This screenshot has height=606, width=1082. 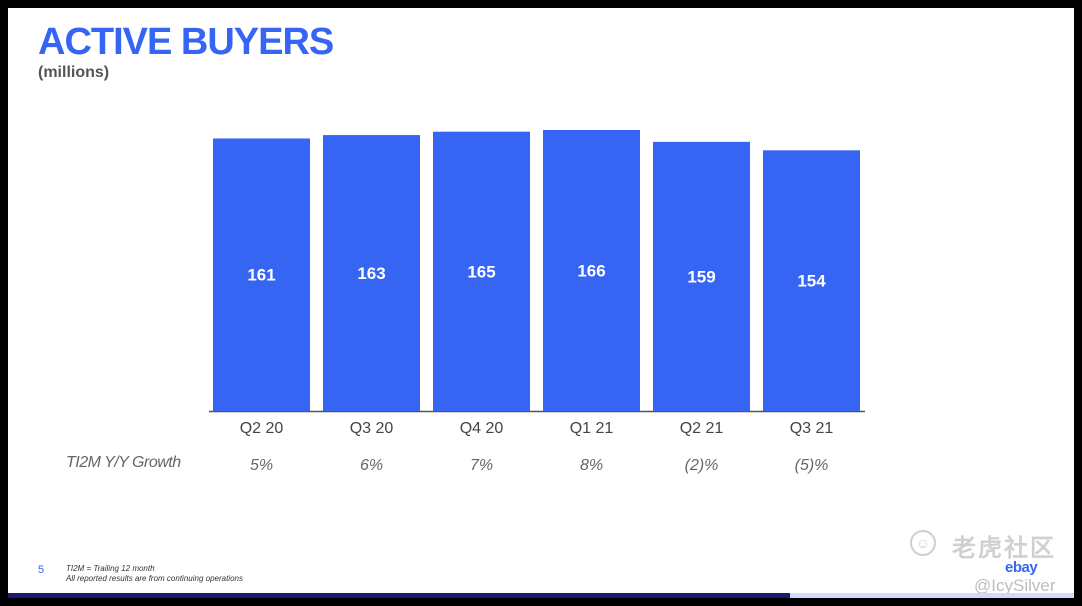 I want to click on bar-value-label: 165, so click(x=481, y=271).